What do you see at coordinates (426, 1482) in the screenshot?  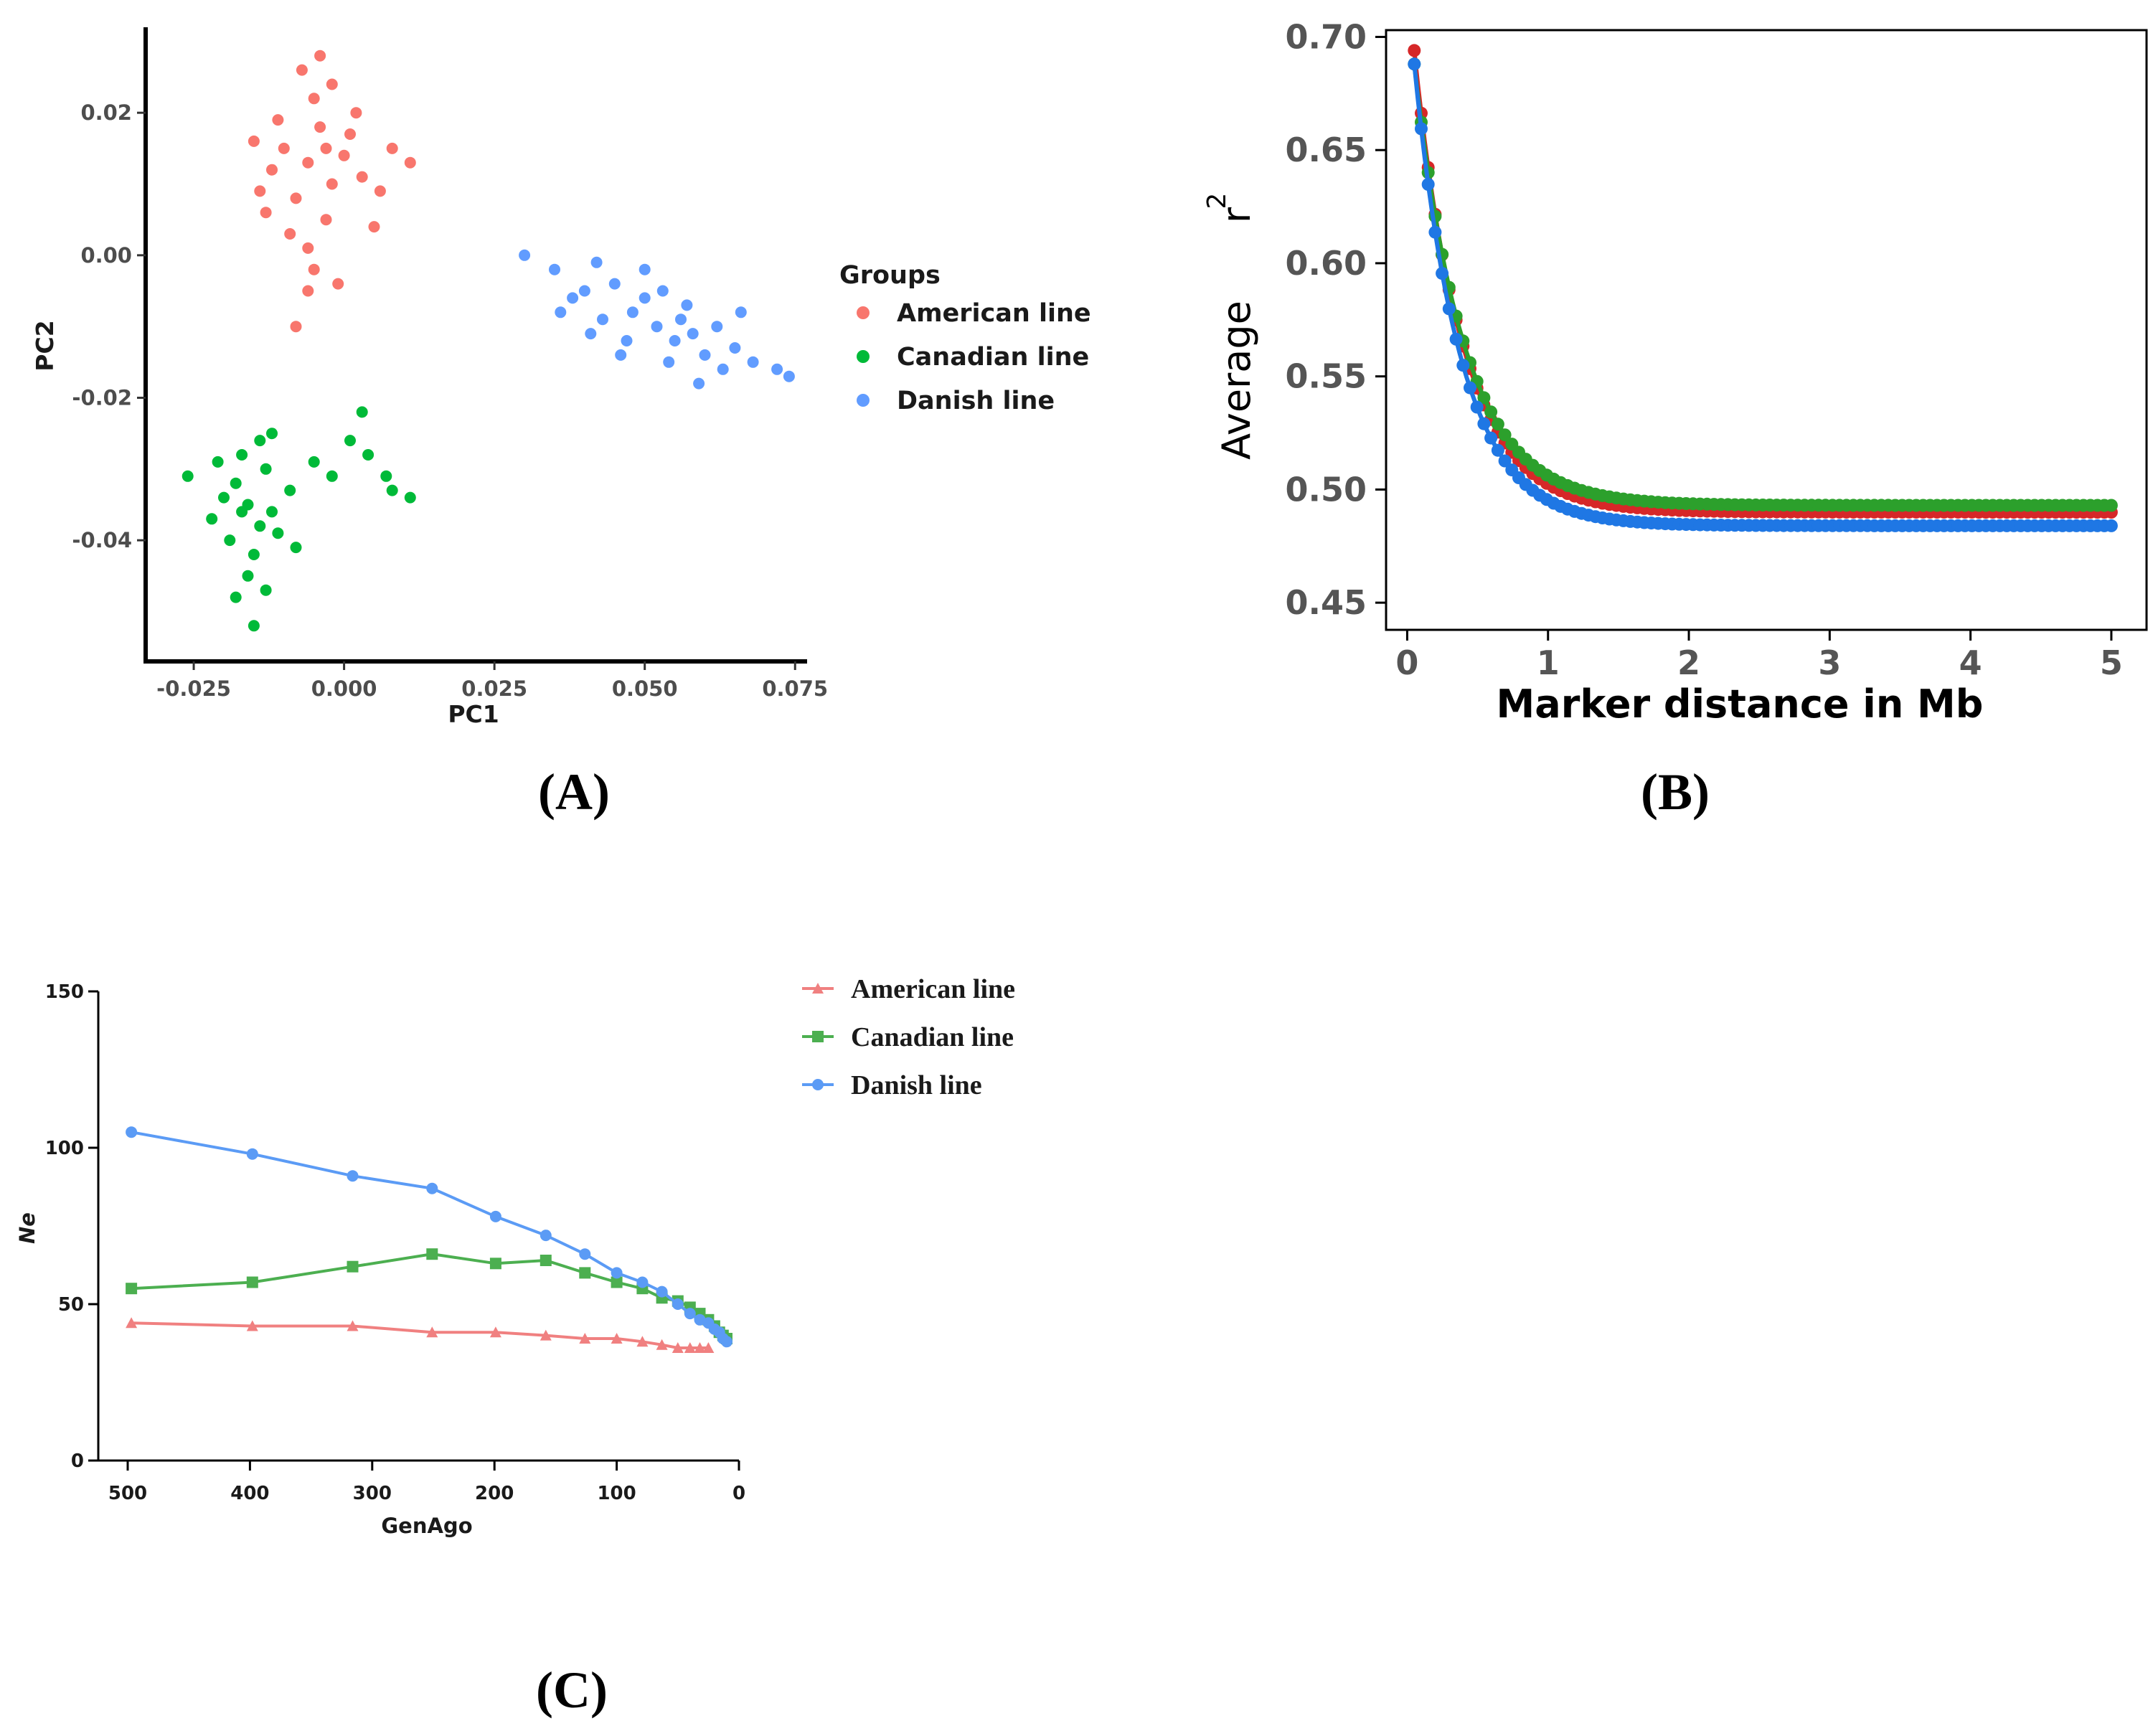 I see `panel-c-x-ticks: 500 400 300 200 100 0` at bounding box center [426, 1482].